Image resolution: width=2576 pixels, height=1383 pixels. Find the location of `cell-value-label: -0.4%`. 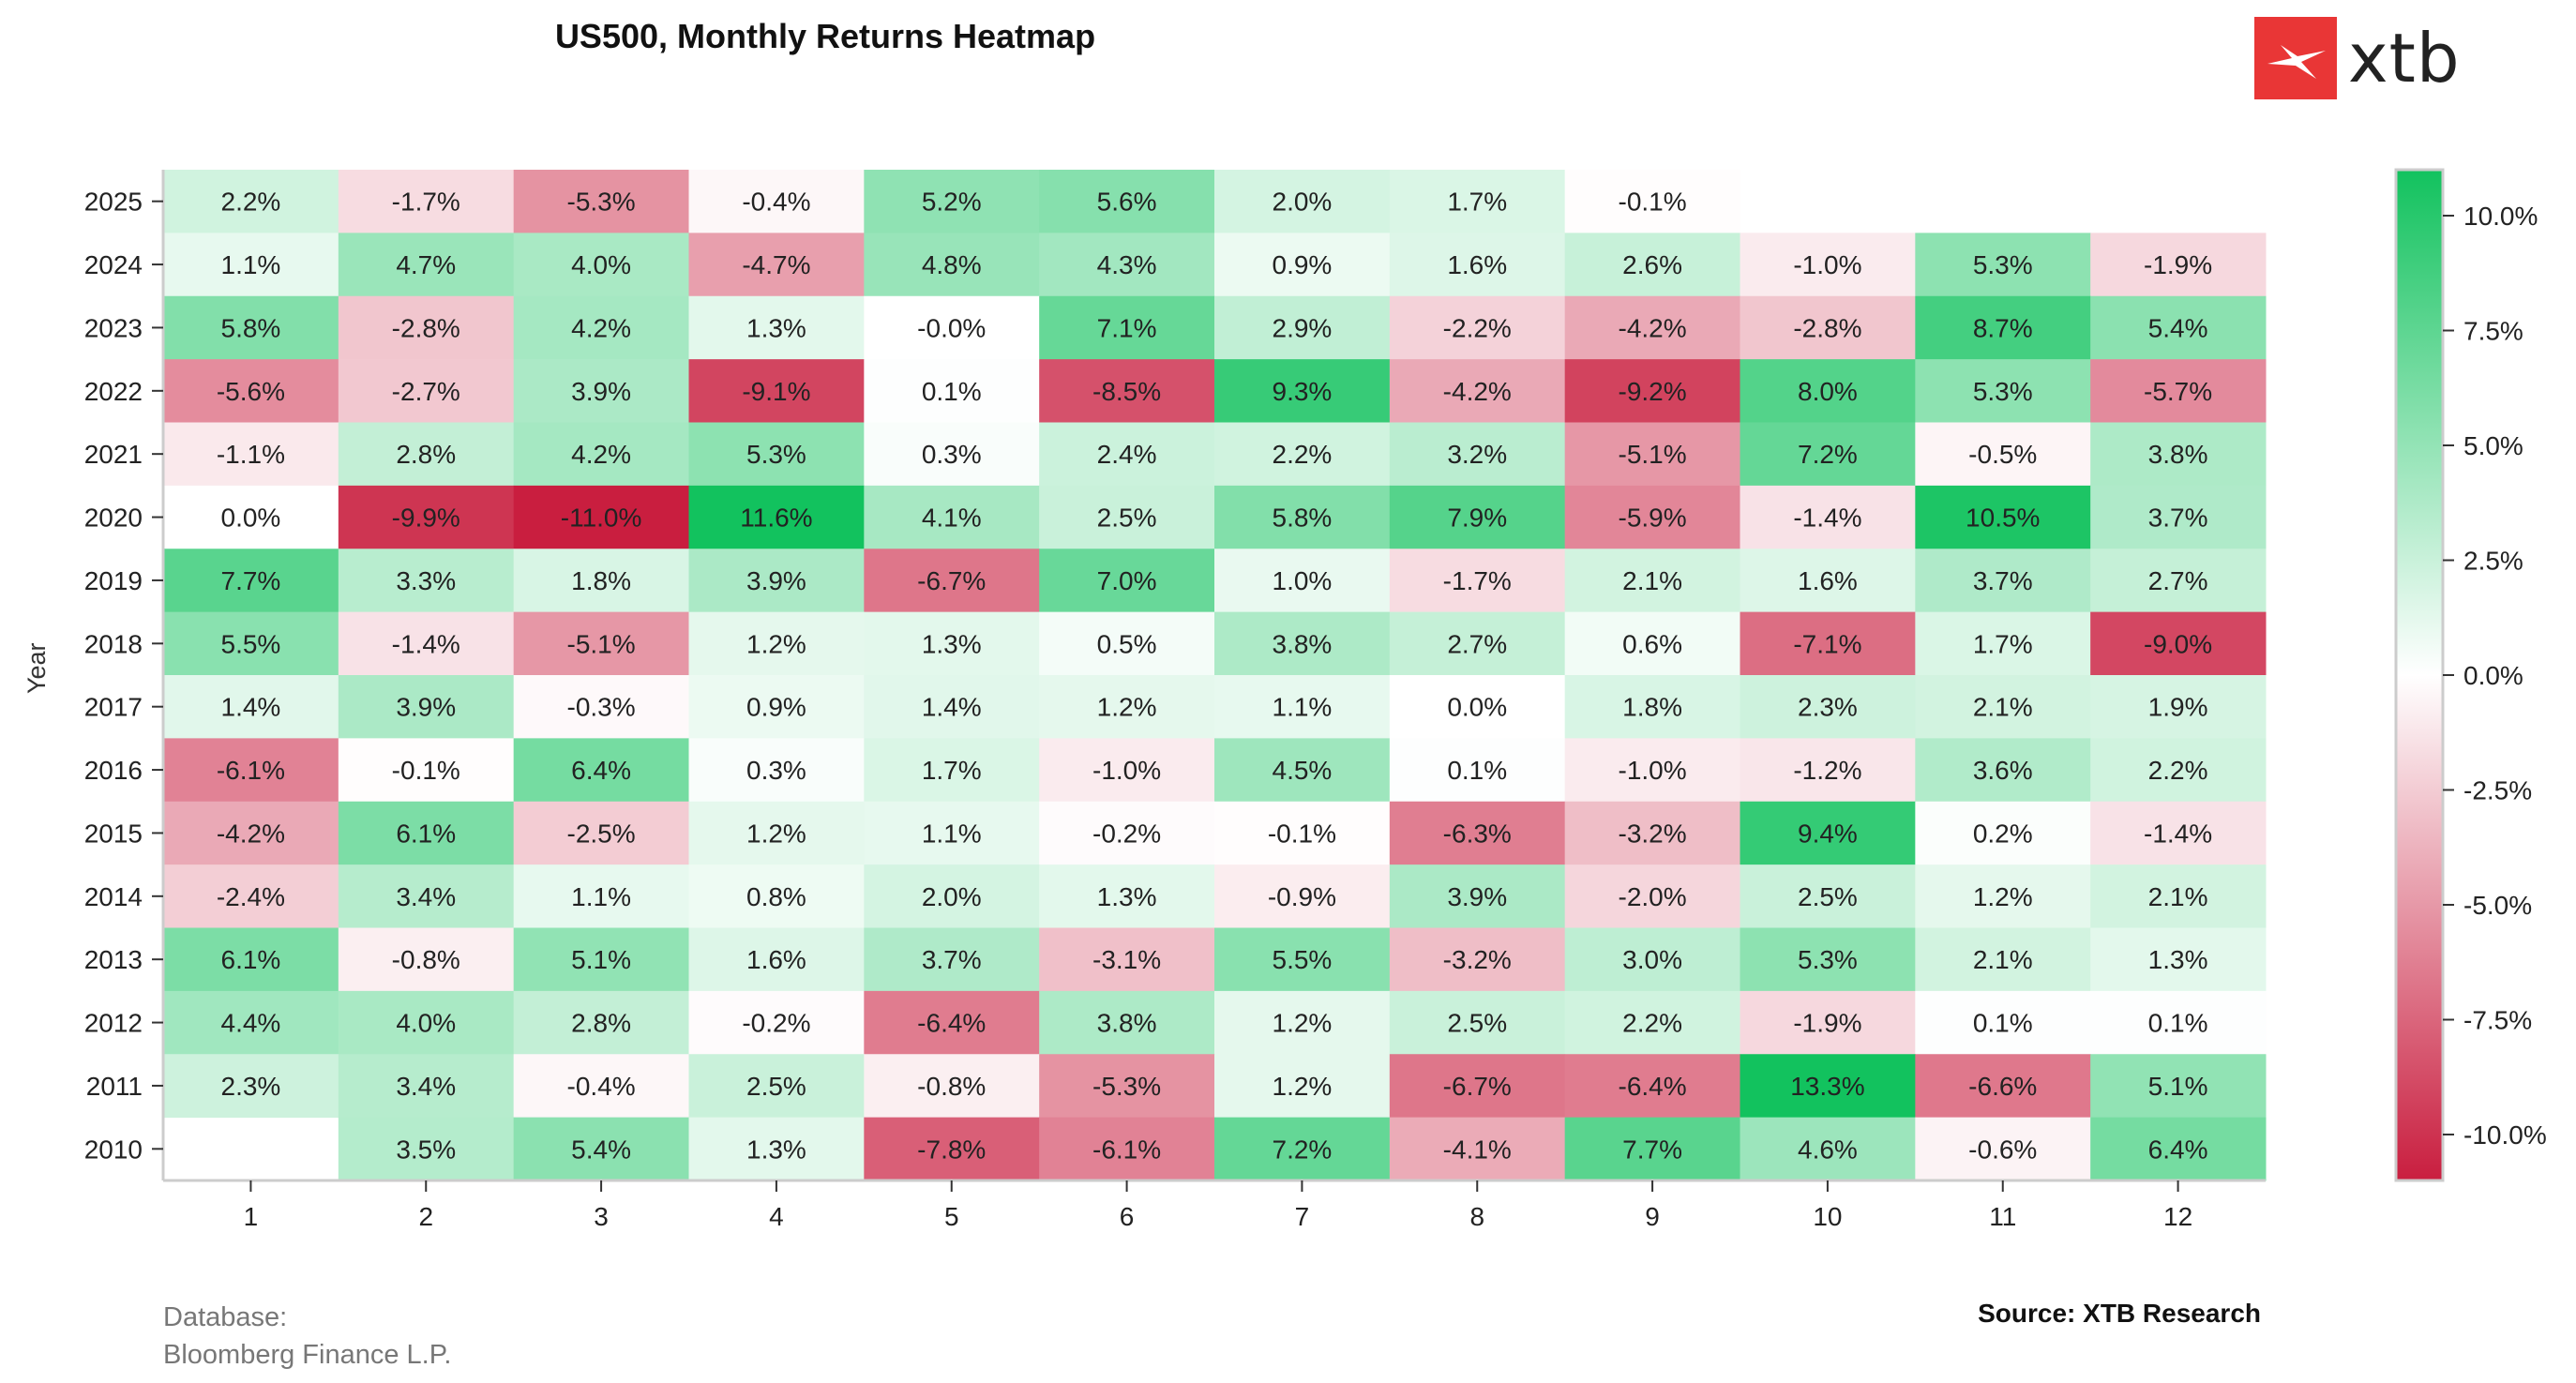

cell-value-label: -0.4% is located at coordinates (601, 1086).